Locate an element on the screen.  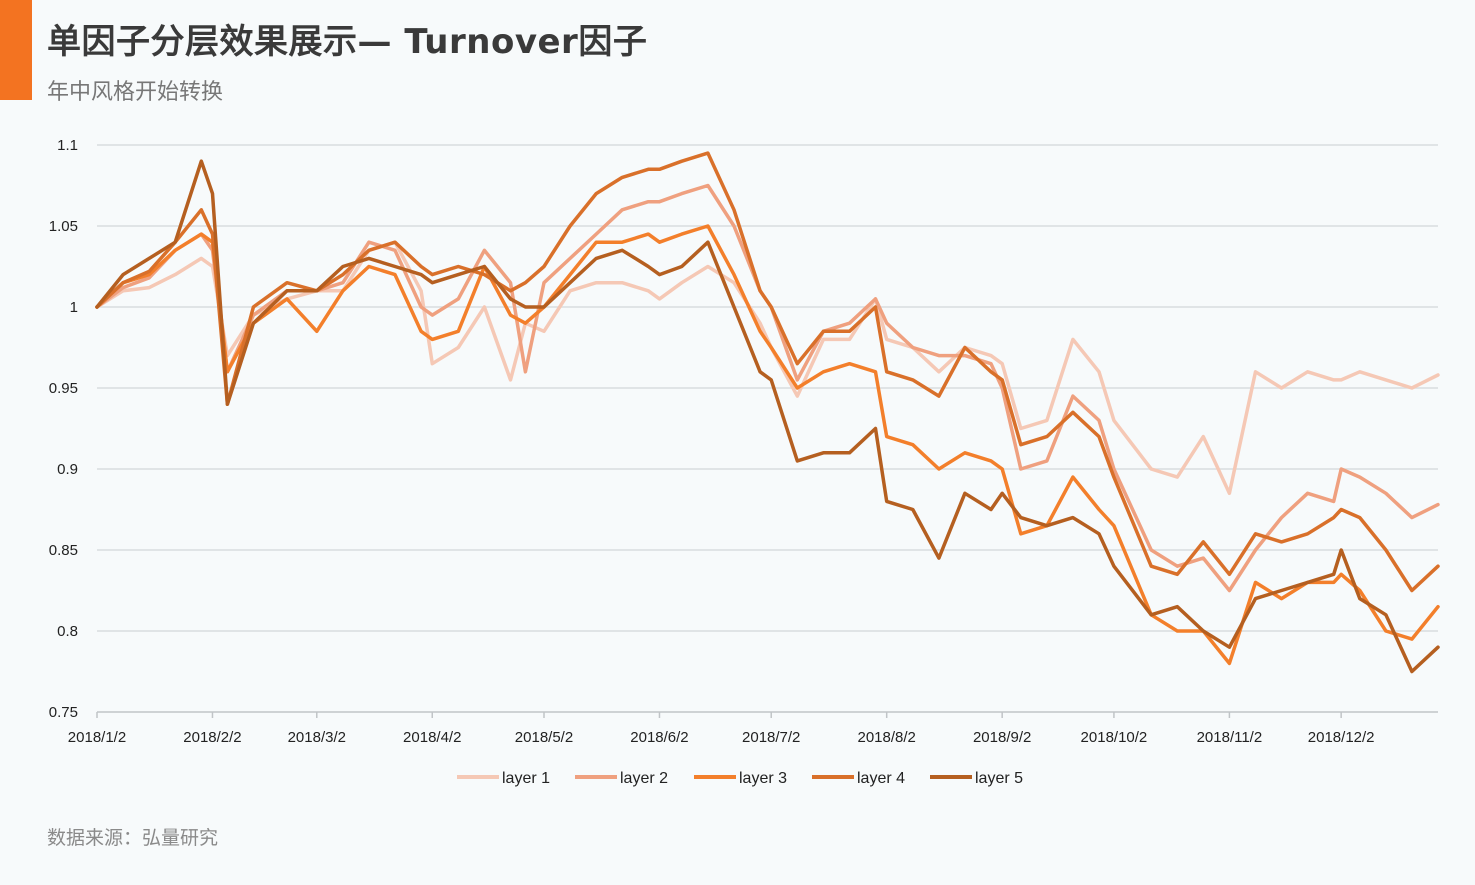
x-tick-label: 2018/10/2 is located at coordinates (1114, 737).